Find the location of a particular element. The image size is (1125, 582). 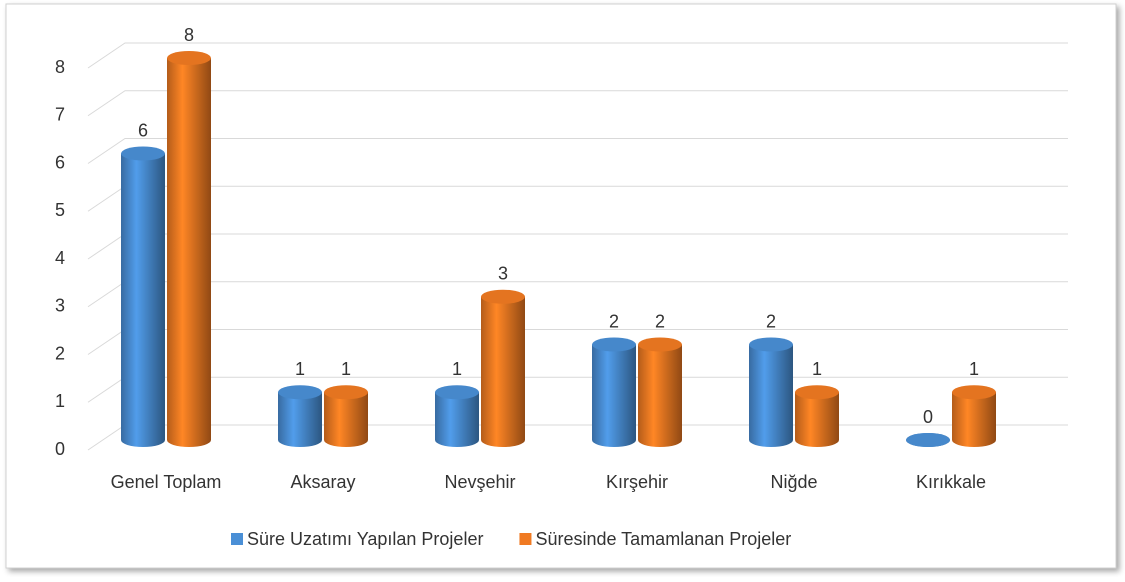

x-tick-label: Genel Toplam is located at coordinates (166, 482).